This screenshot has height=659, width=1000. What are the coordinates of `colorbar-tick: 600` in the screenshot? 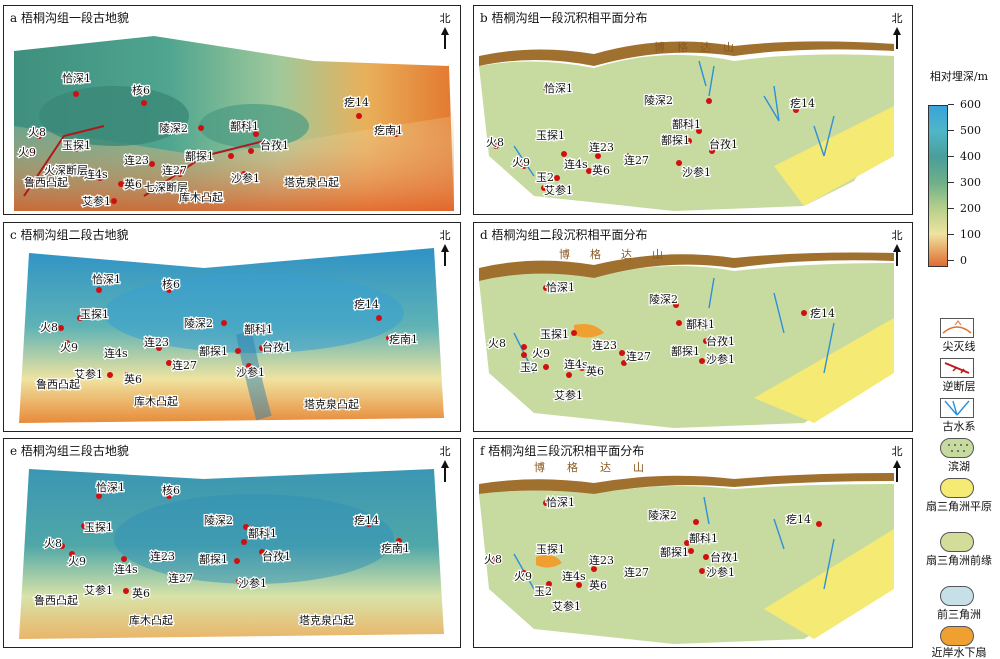 It's located at (964, 104).